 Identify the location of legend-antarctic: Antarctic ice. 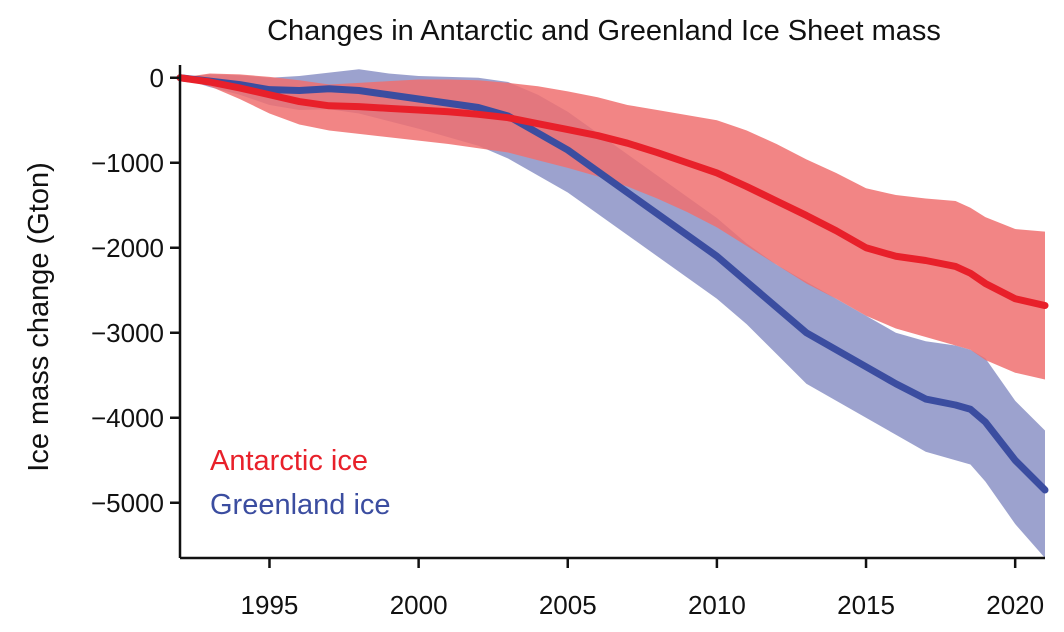
(289, 461).